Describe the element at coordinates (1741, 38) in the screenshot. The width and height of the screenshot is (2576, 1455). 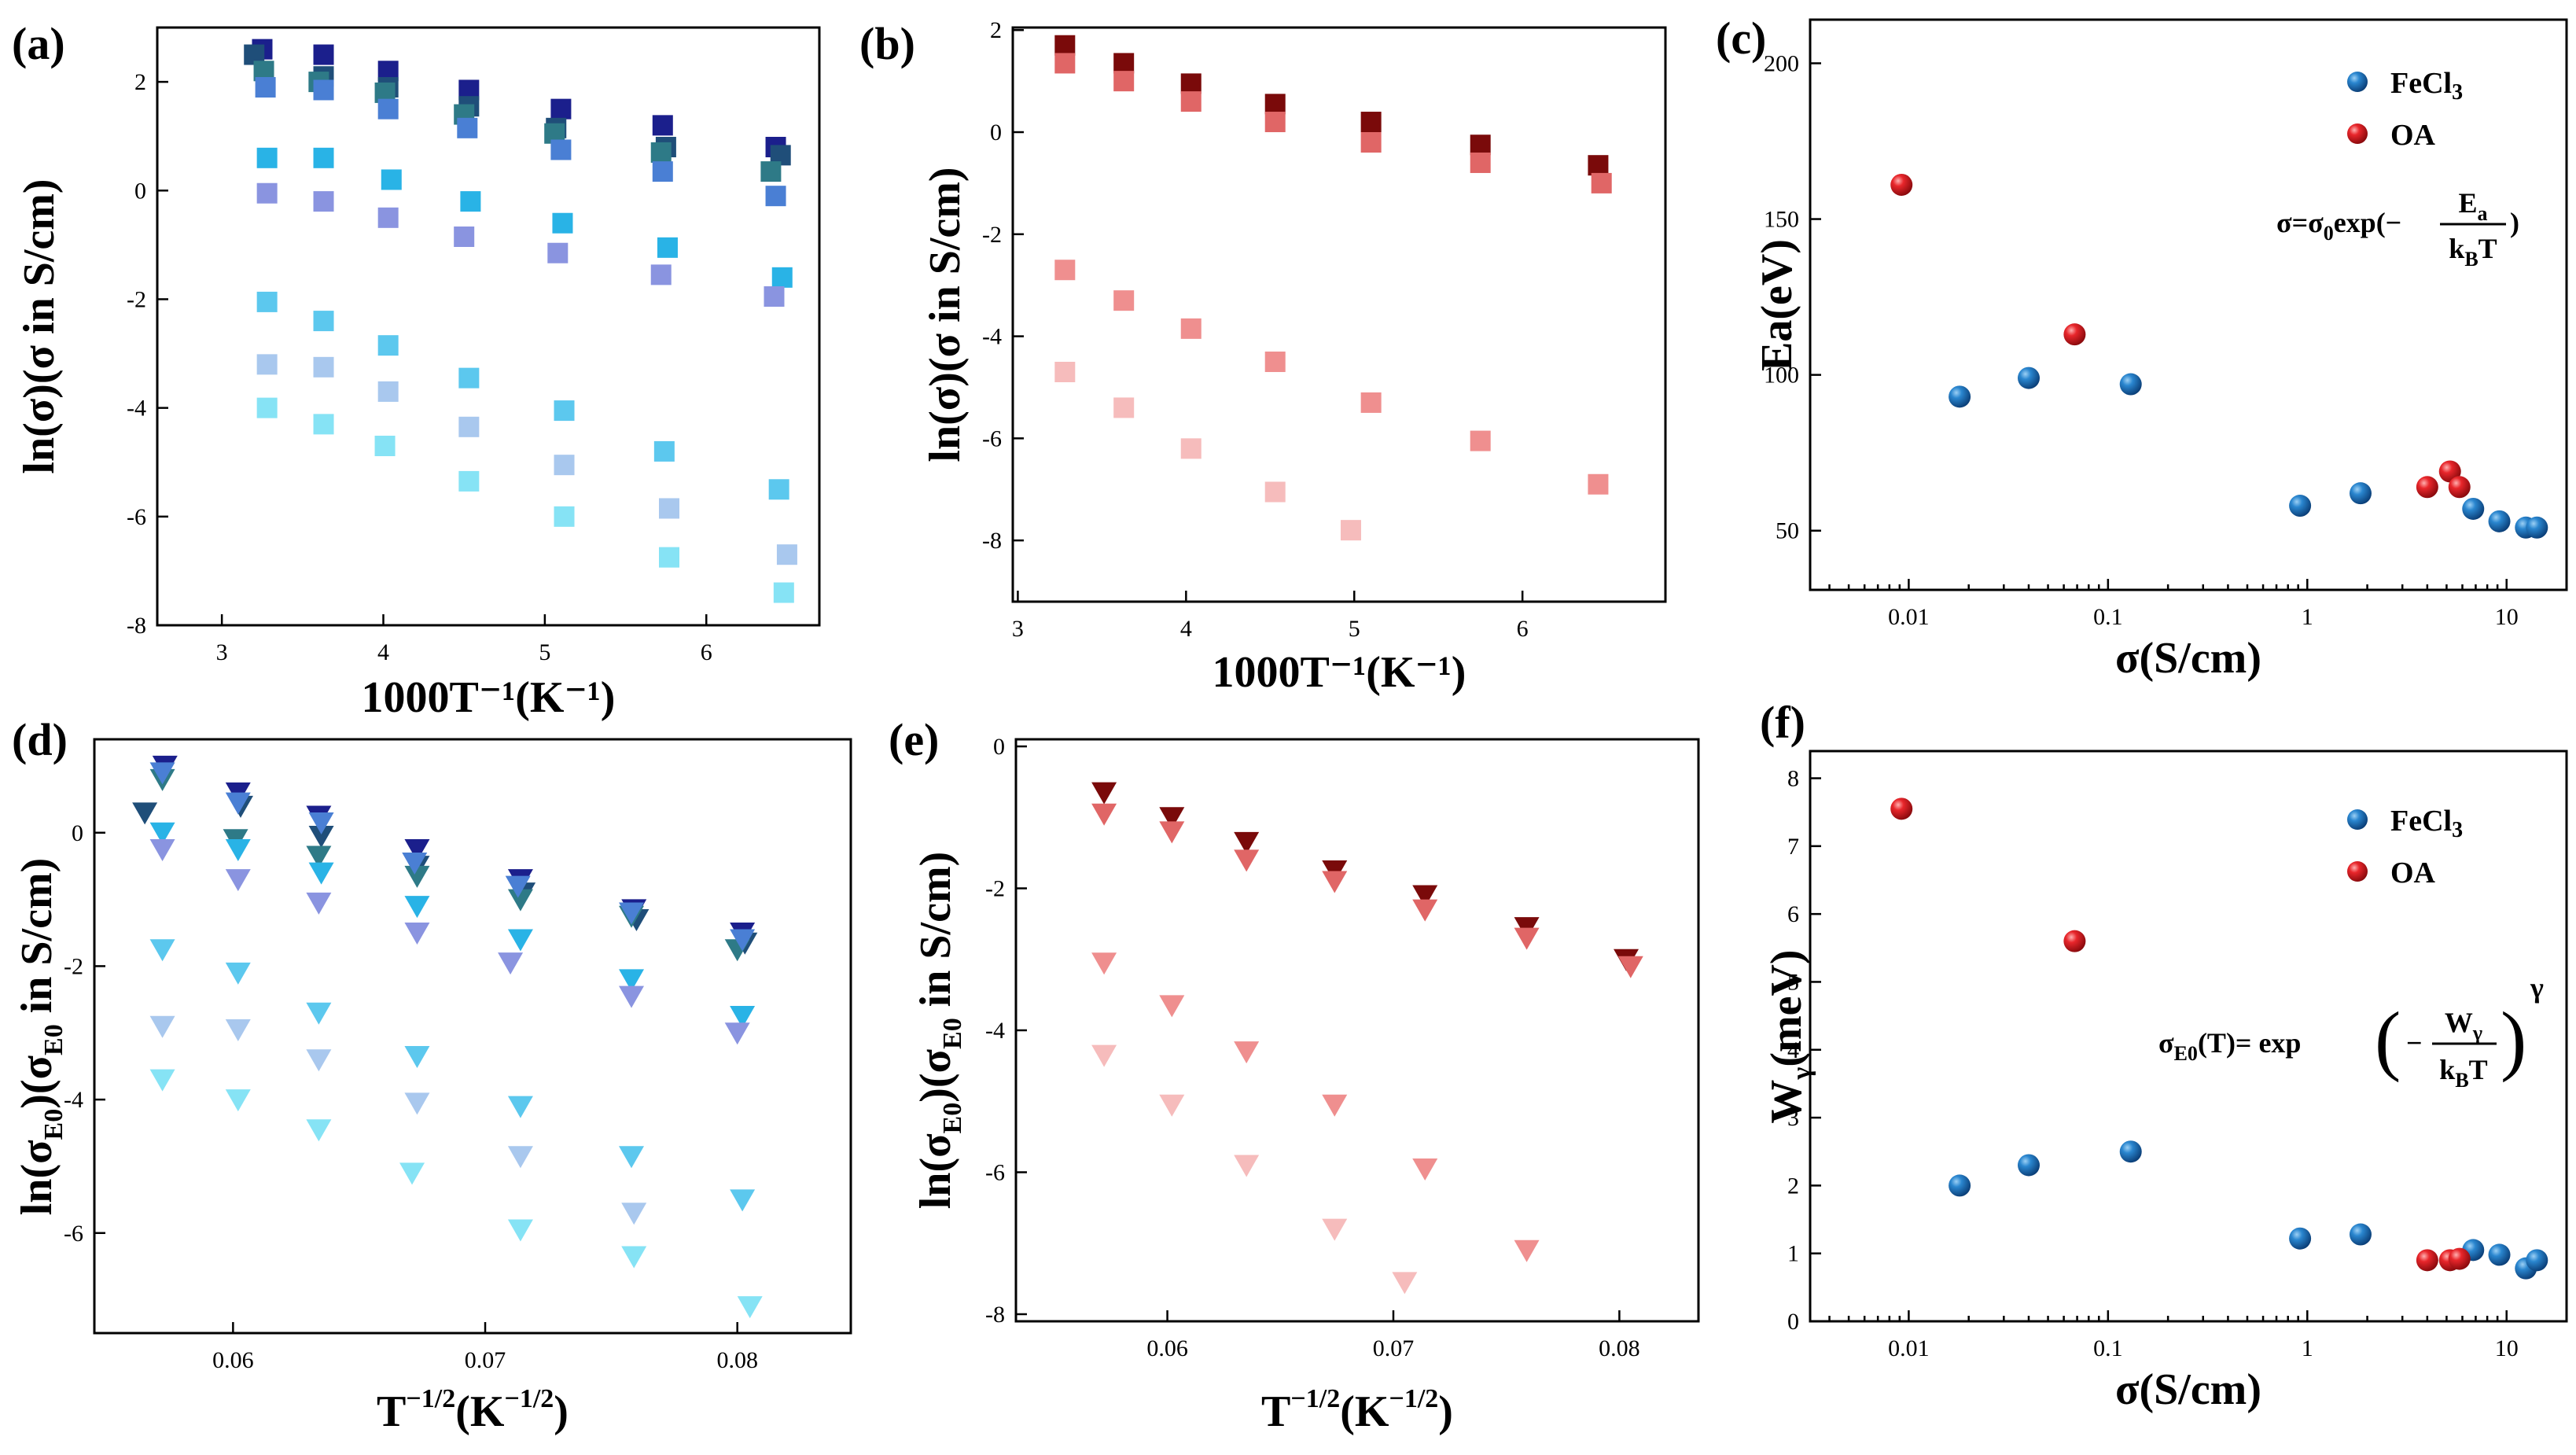
I see `panel-label-c: (c)` at that location.